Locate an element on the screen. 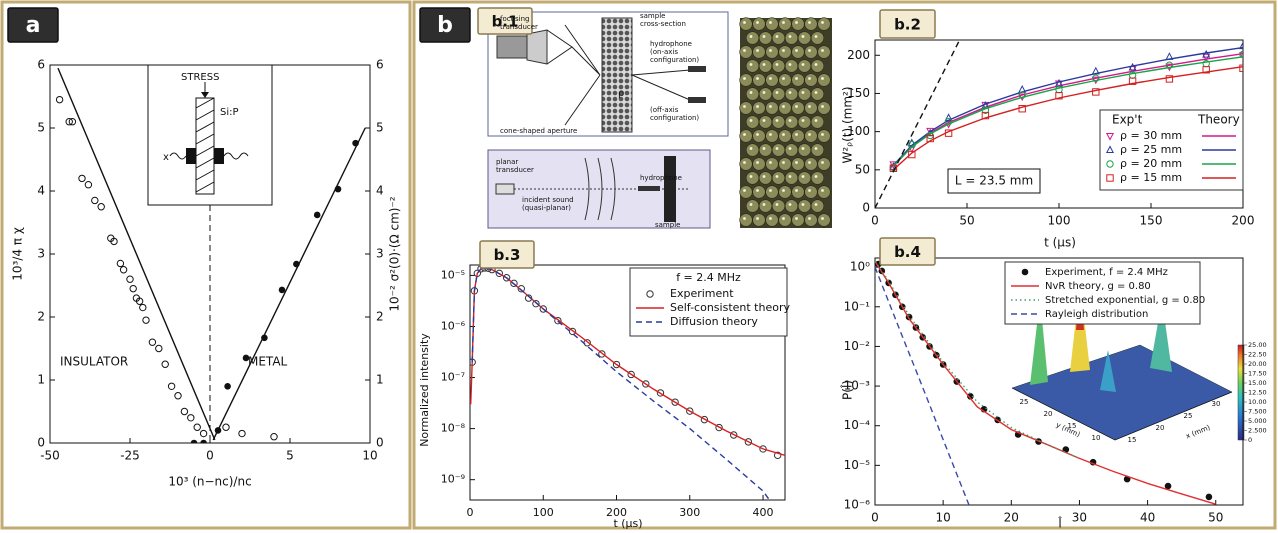 The width and height of the screenshot is (1278, 533). bead-photo is located at coordinates (785, 122).